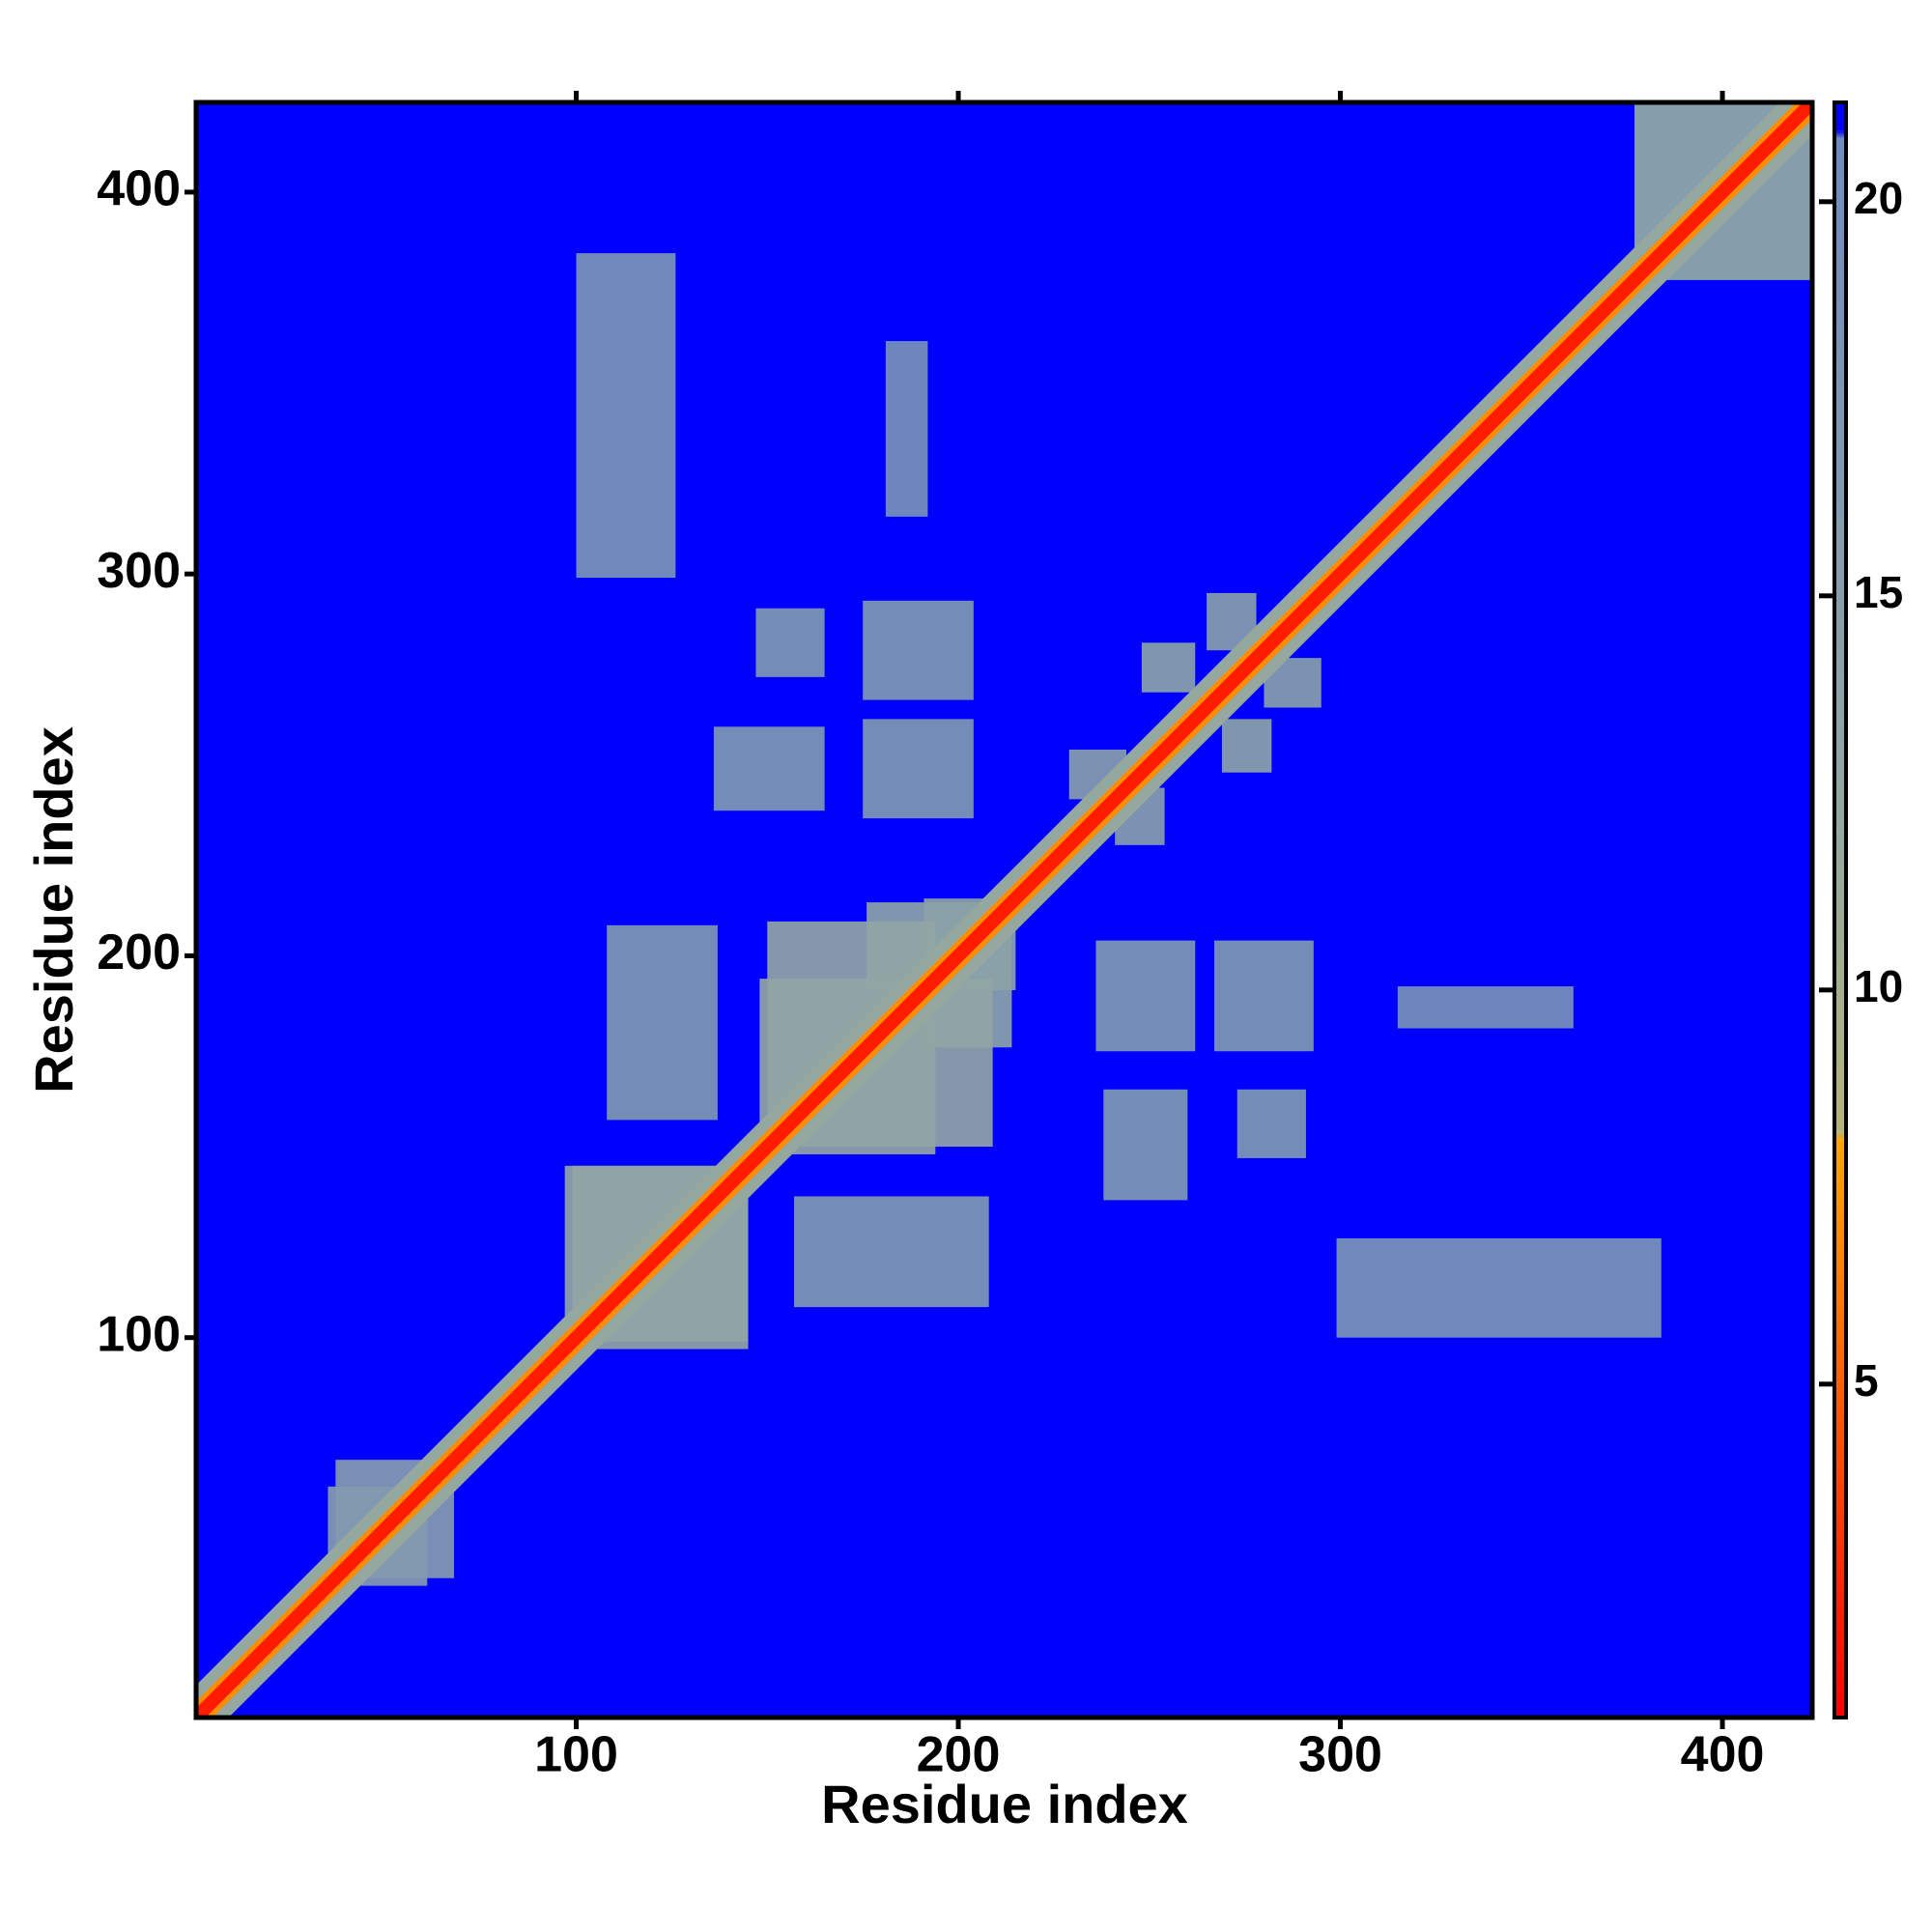  What do you see at coordinates (1340, 1755) in the screenshot?
I see `x-tick-label: 300` at bounding box center [1340, 1755].